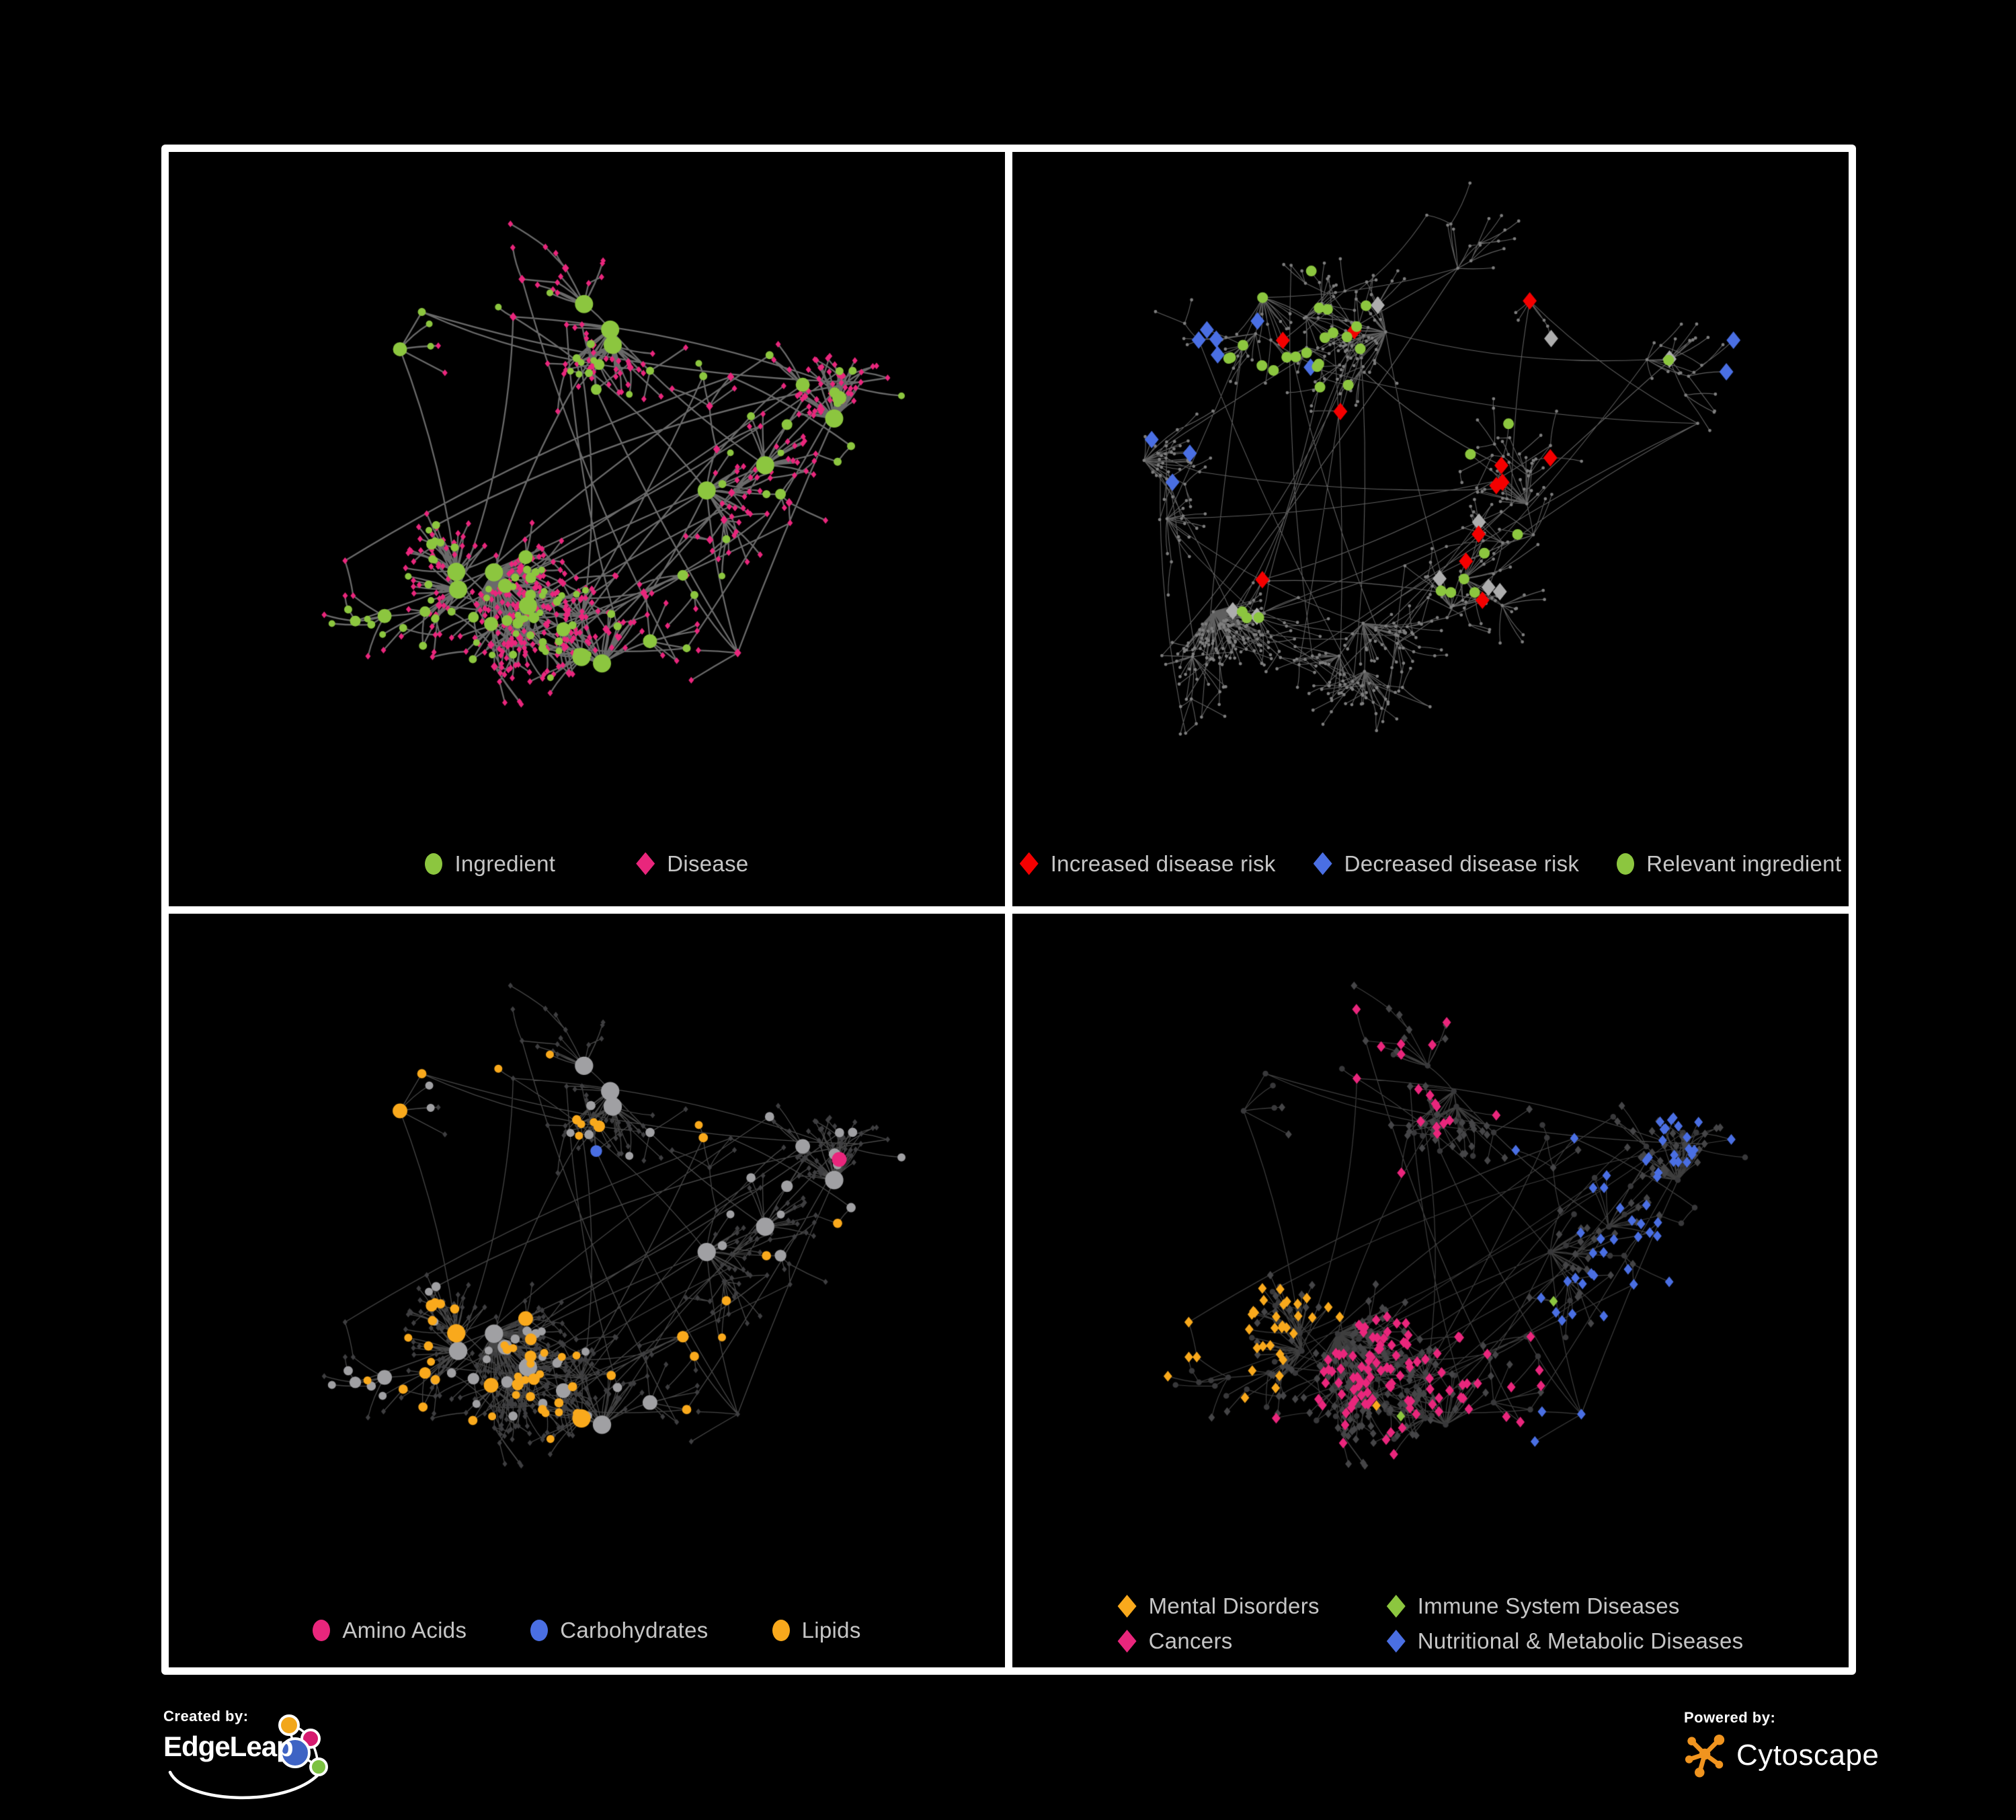  I want to click on amino-acids-marker-icon, so click(322, 1630).